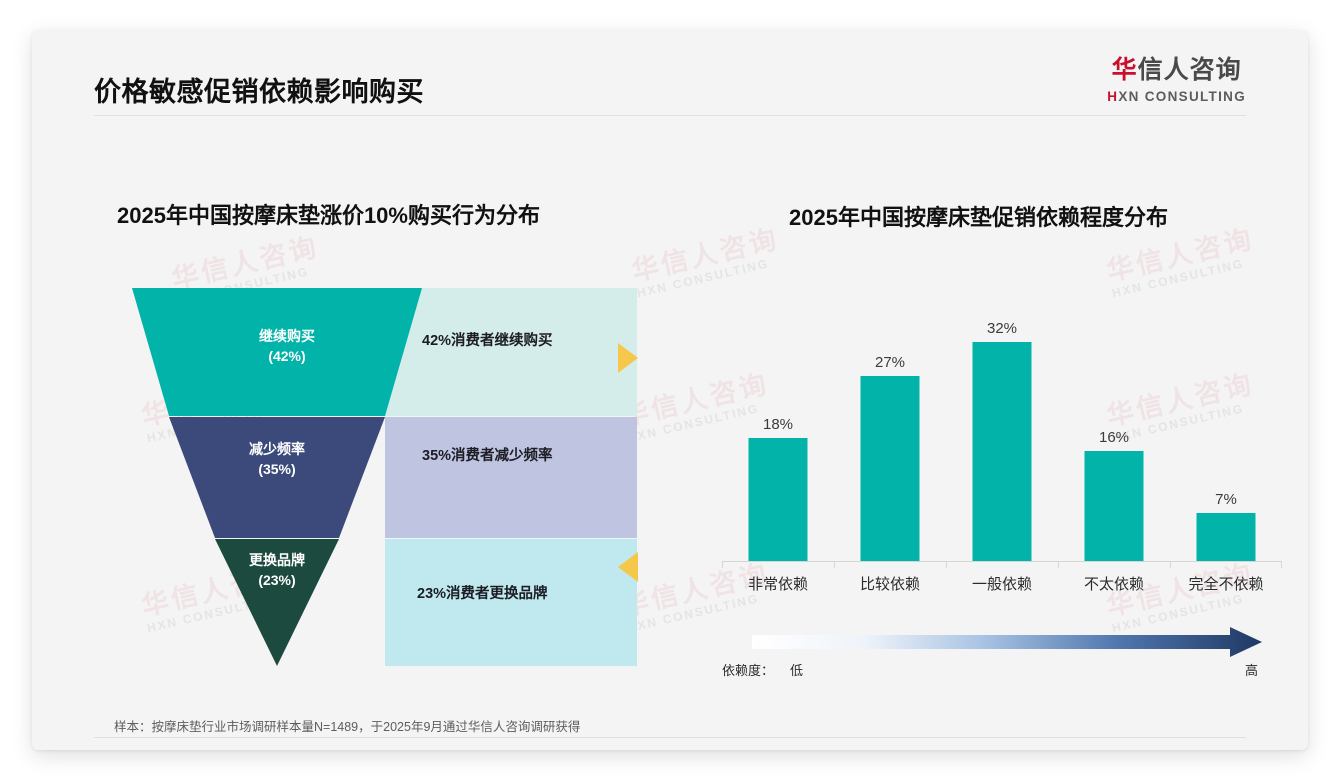 Image resolution: width=1340 pixels, height=780 pixels. Describe the element at coordinates (797, 670) in the screenshot. I see `legend-low-label: 低` at that location.